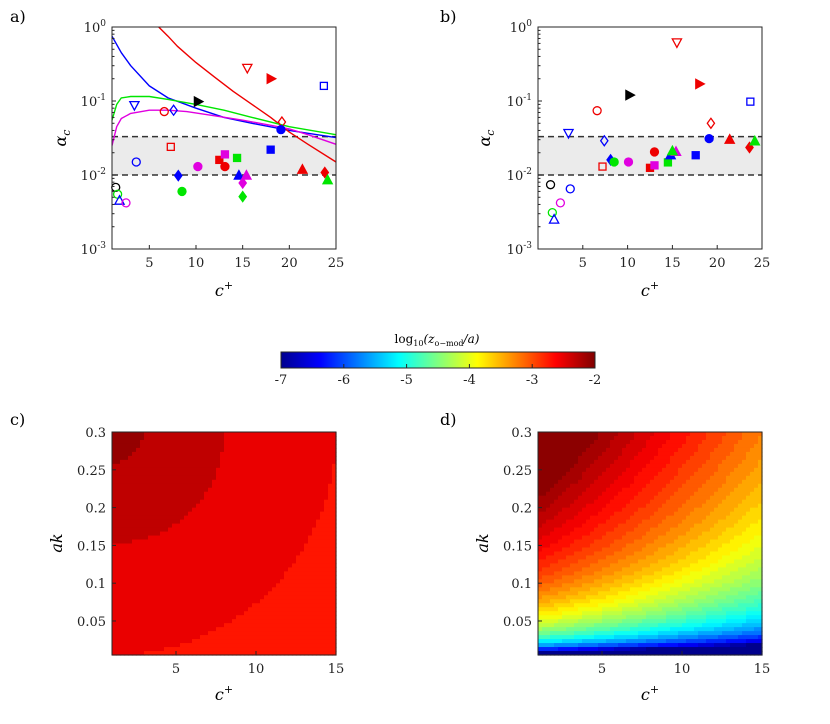 Image resolution: width=830 pixels, height=724 pixels. What do you see at coordinates (95, 27) in the screenshot?
I see `y-tick-label-a-3: 100` at bounding box center [95, 27].